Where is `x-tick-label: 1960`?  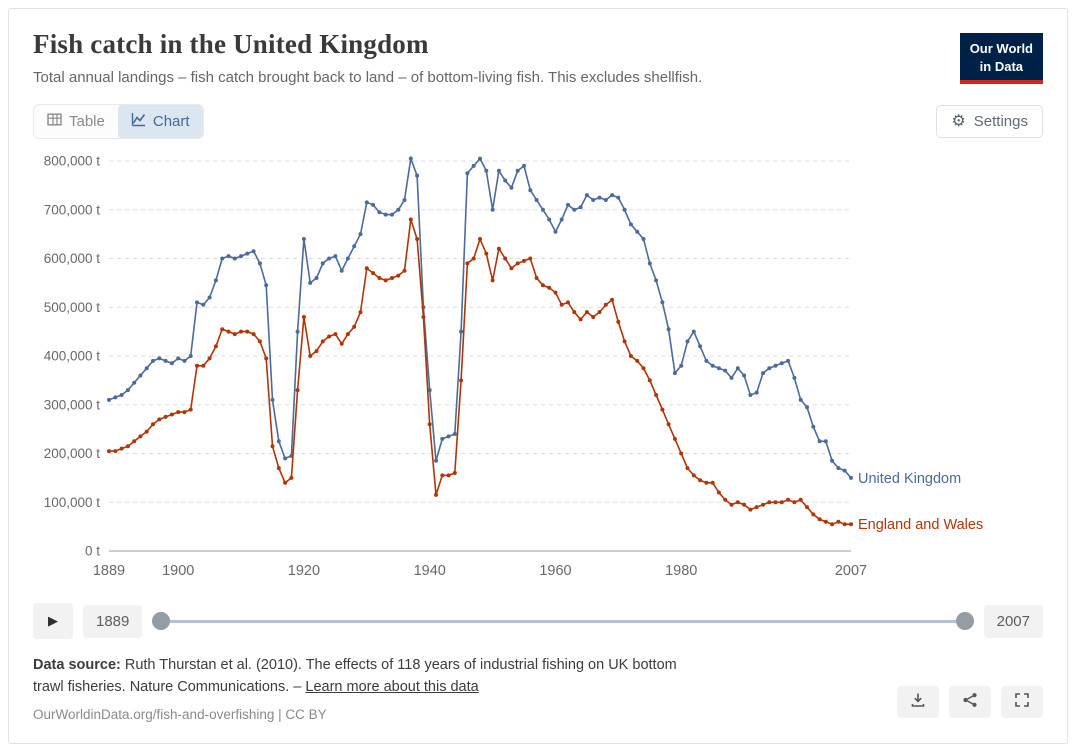 x-tick-label: 1960 is located at coordinates (555, 571).